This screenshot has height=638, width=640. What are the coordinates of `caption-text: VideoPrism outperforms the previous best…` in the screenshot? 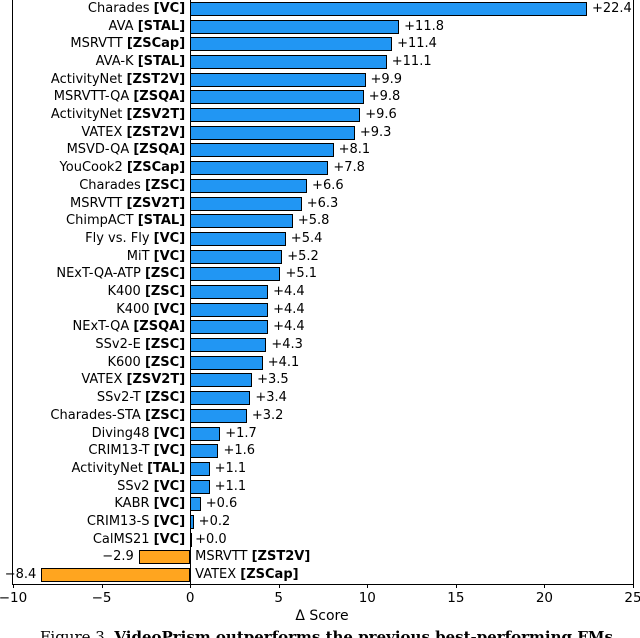 It's located at (363, 633).